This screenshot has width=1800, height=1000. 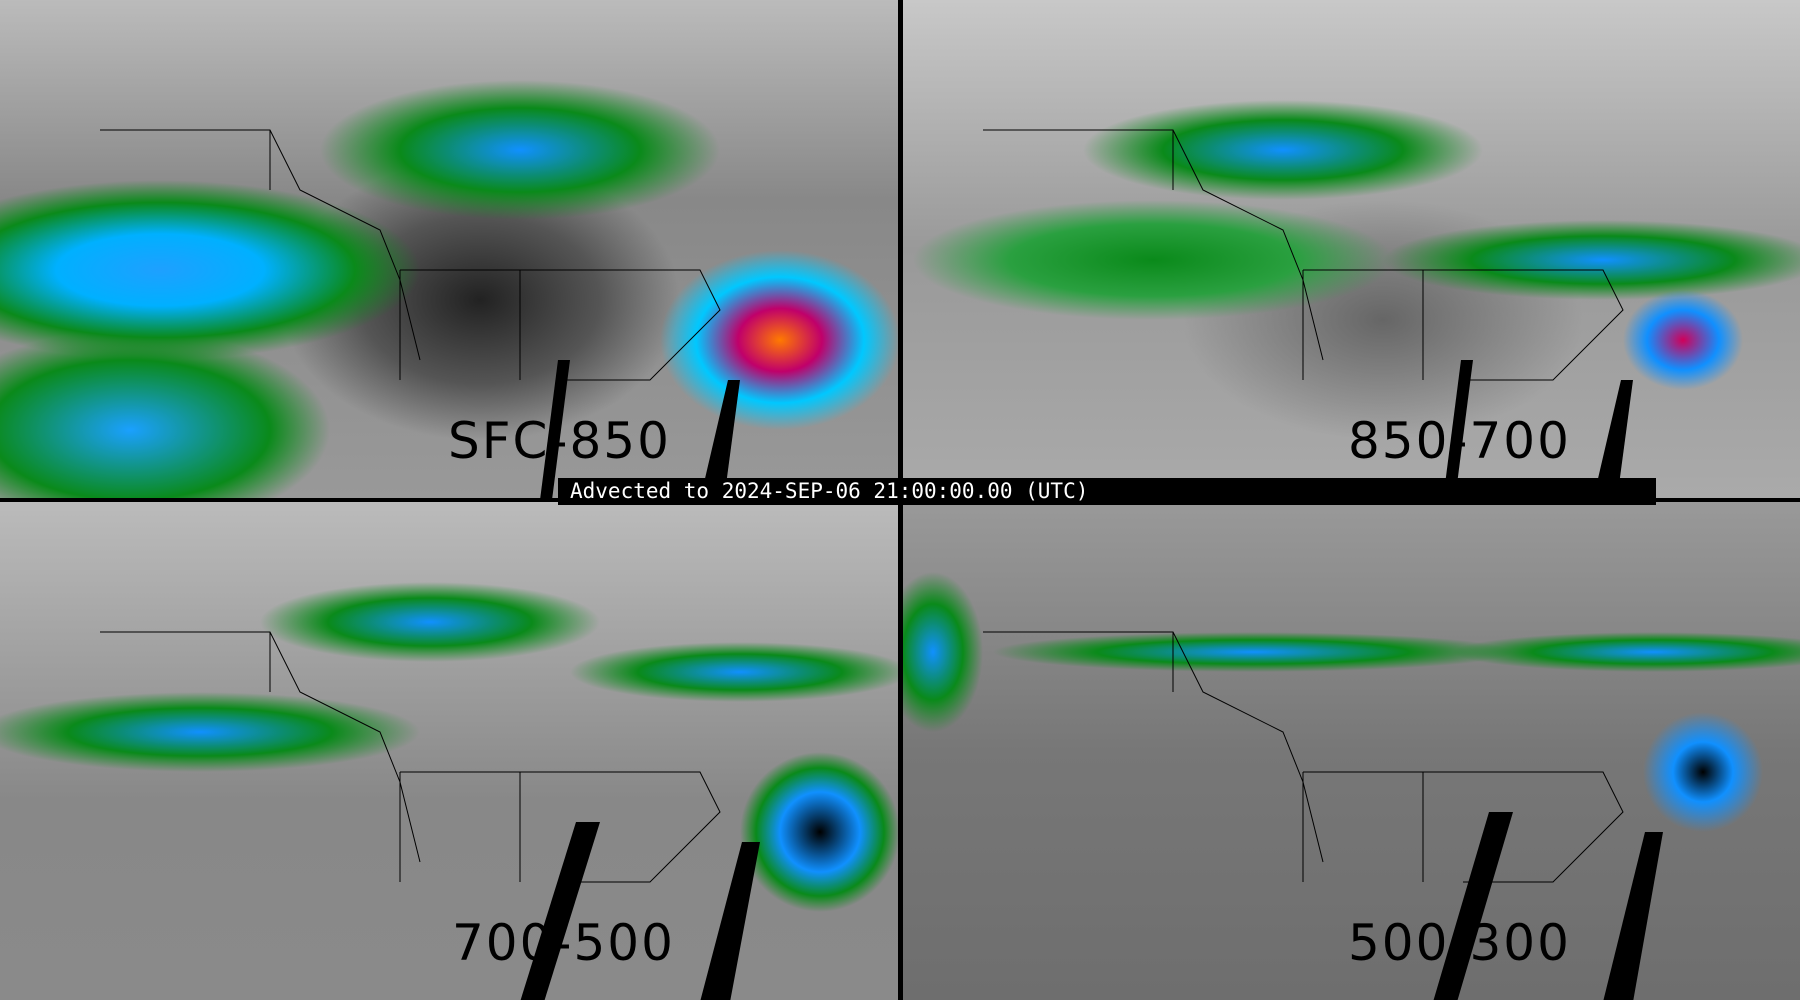 What do you see at coordinates (1459, 943) in the screenshot?
I see `layer-label: 500-300` at bounding box center [1459, 943].